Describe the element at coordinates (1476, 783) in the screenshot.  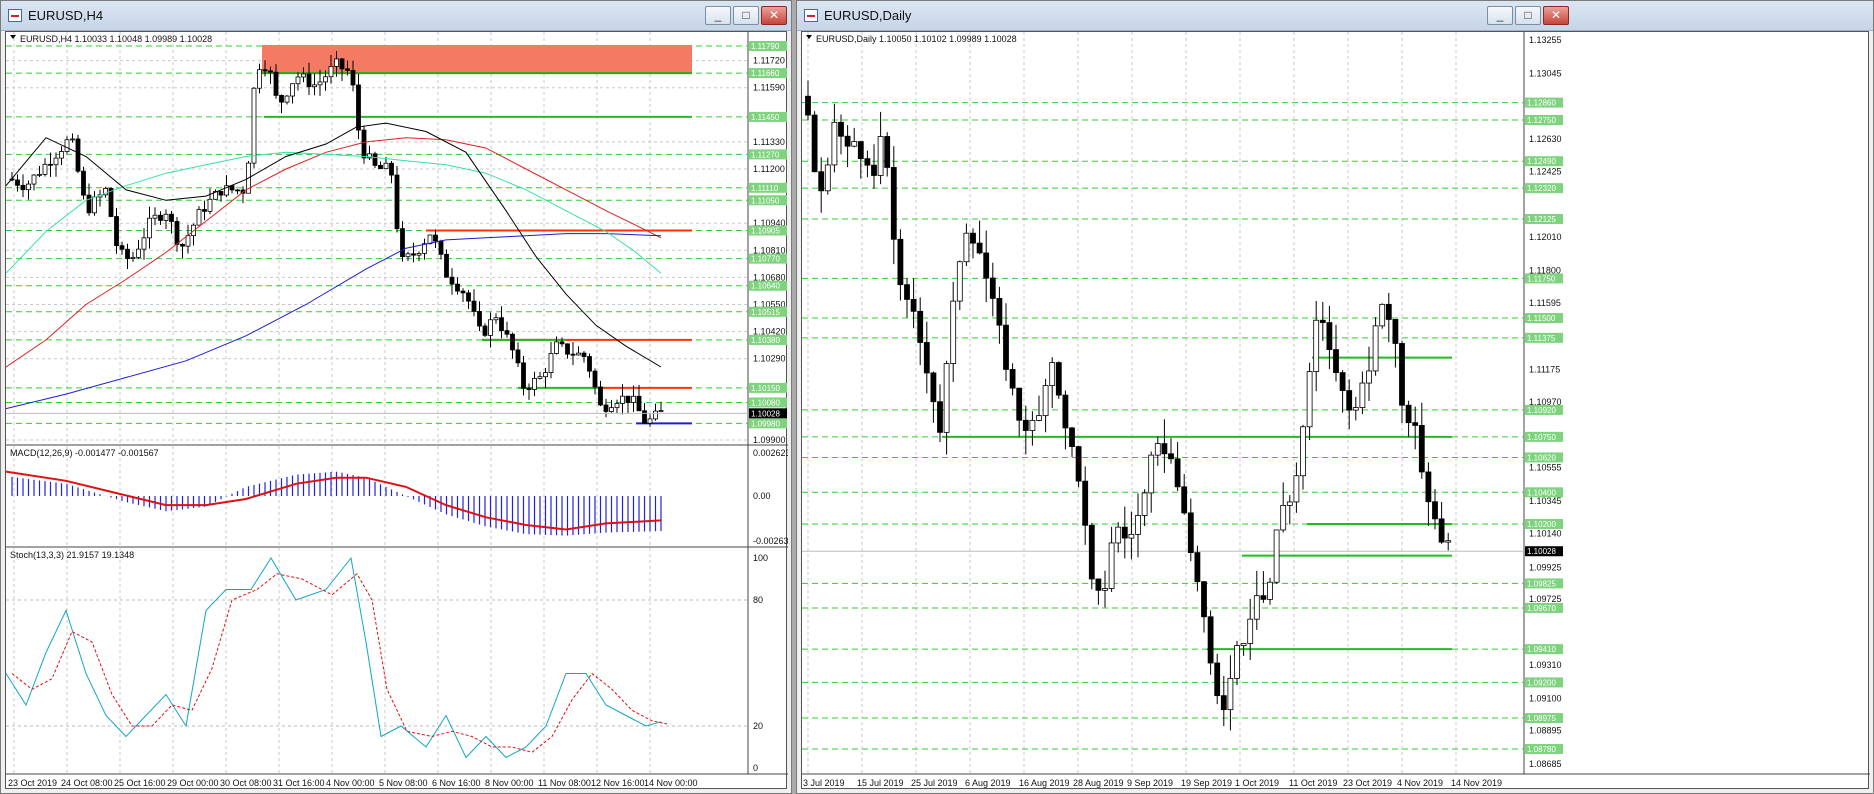
I see `time-axis-label: 14 Nov 2019` at that location.